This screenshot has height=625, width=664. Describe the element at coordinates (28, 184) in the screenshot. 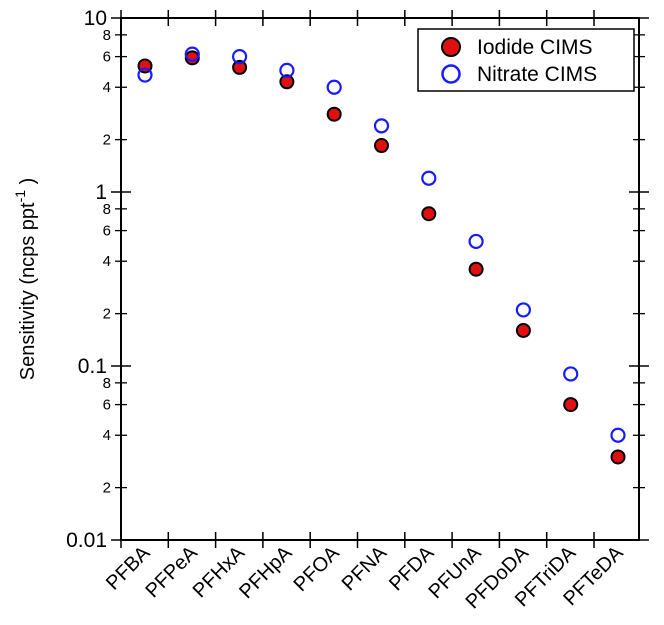

I see `y-axis-label-suffix: )` at that location.